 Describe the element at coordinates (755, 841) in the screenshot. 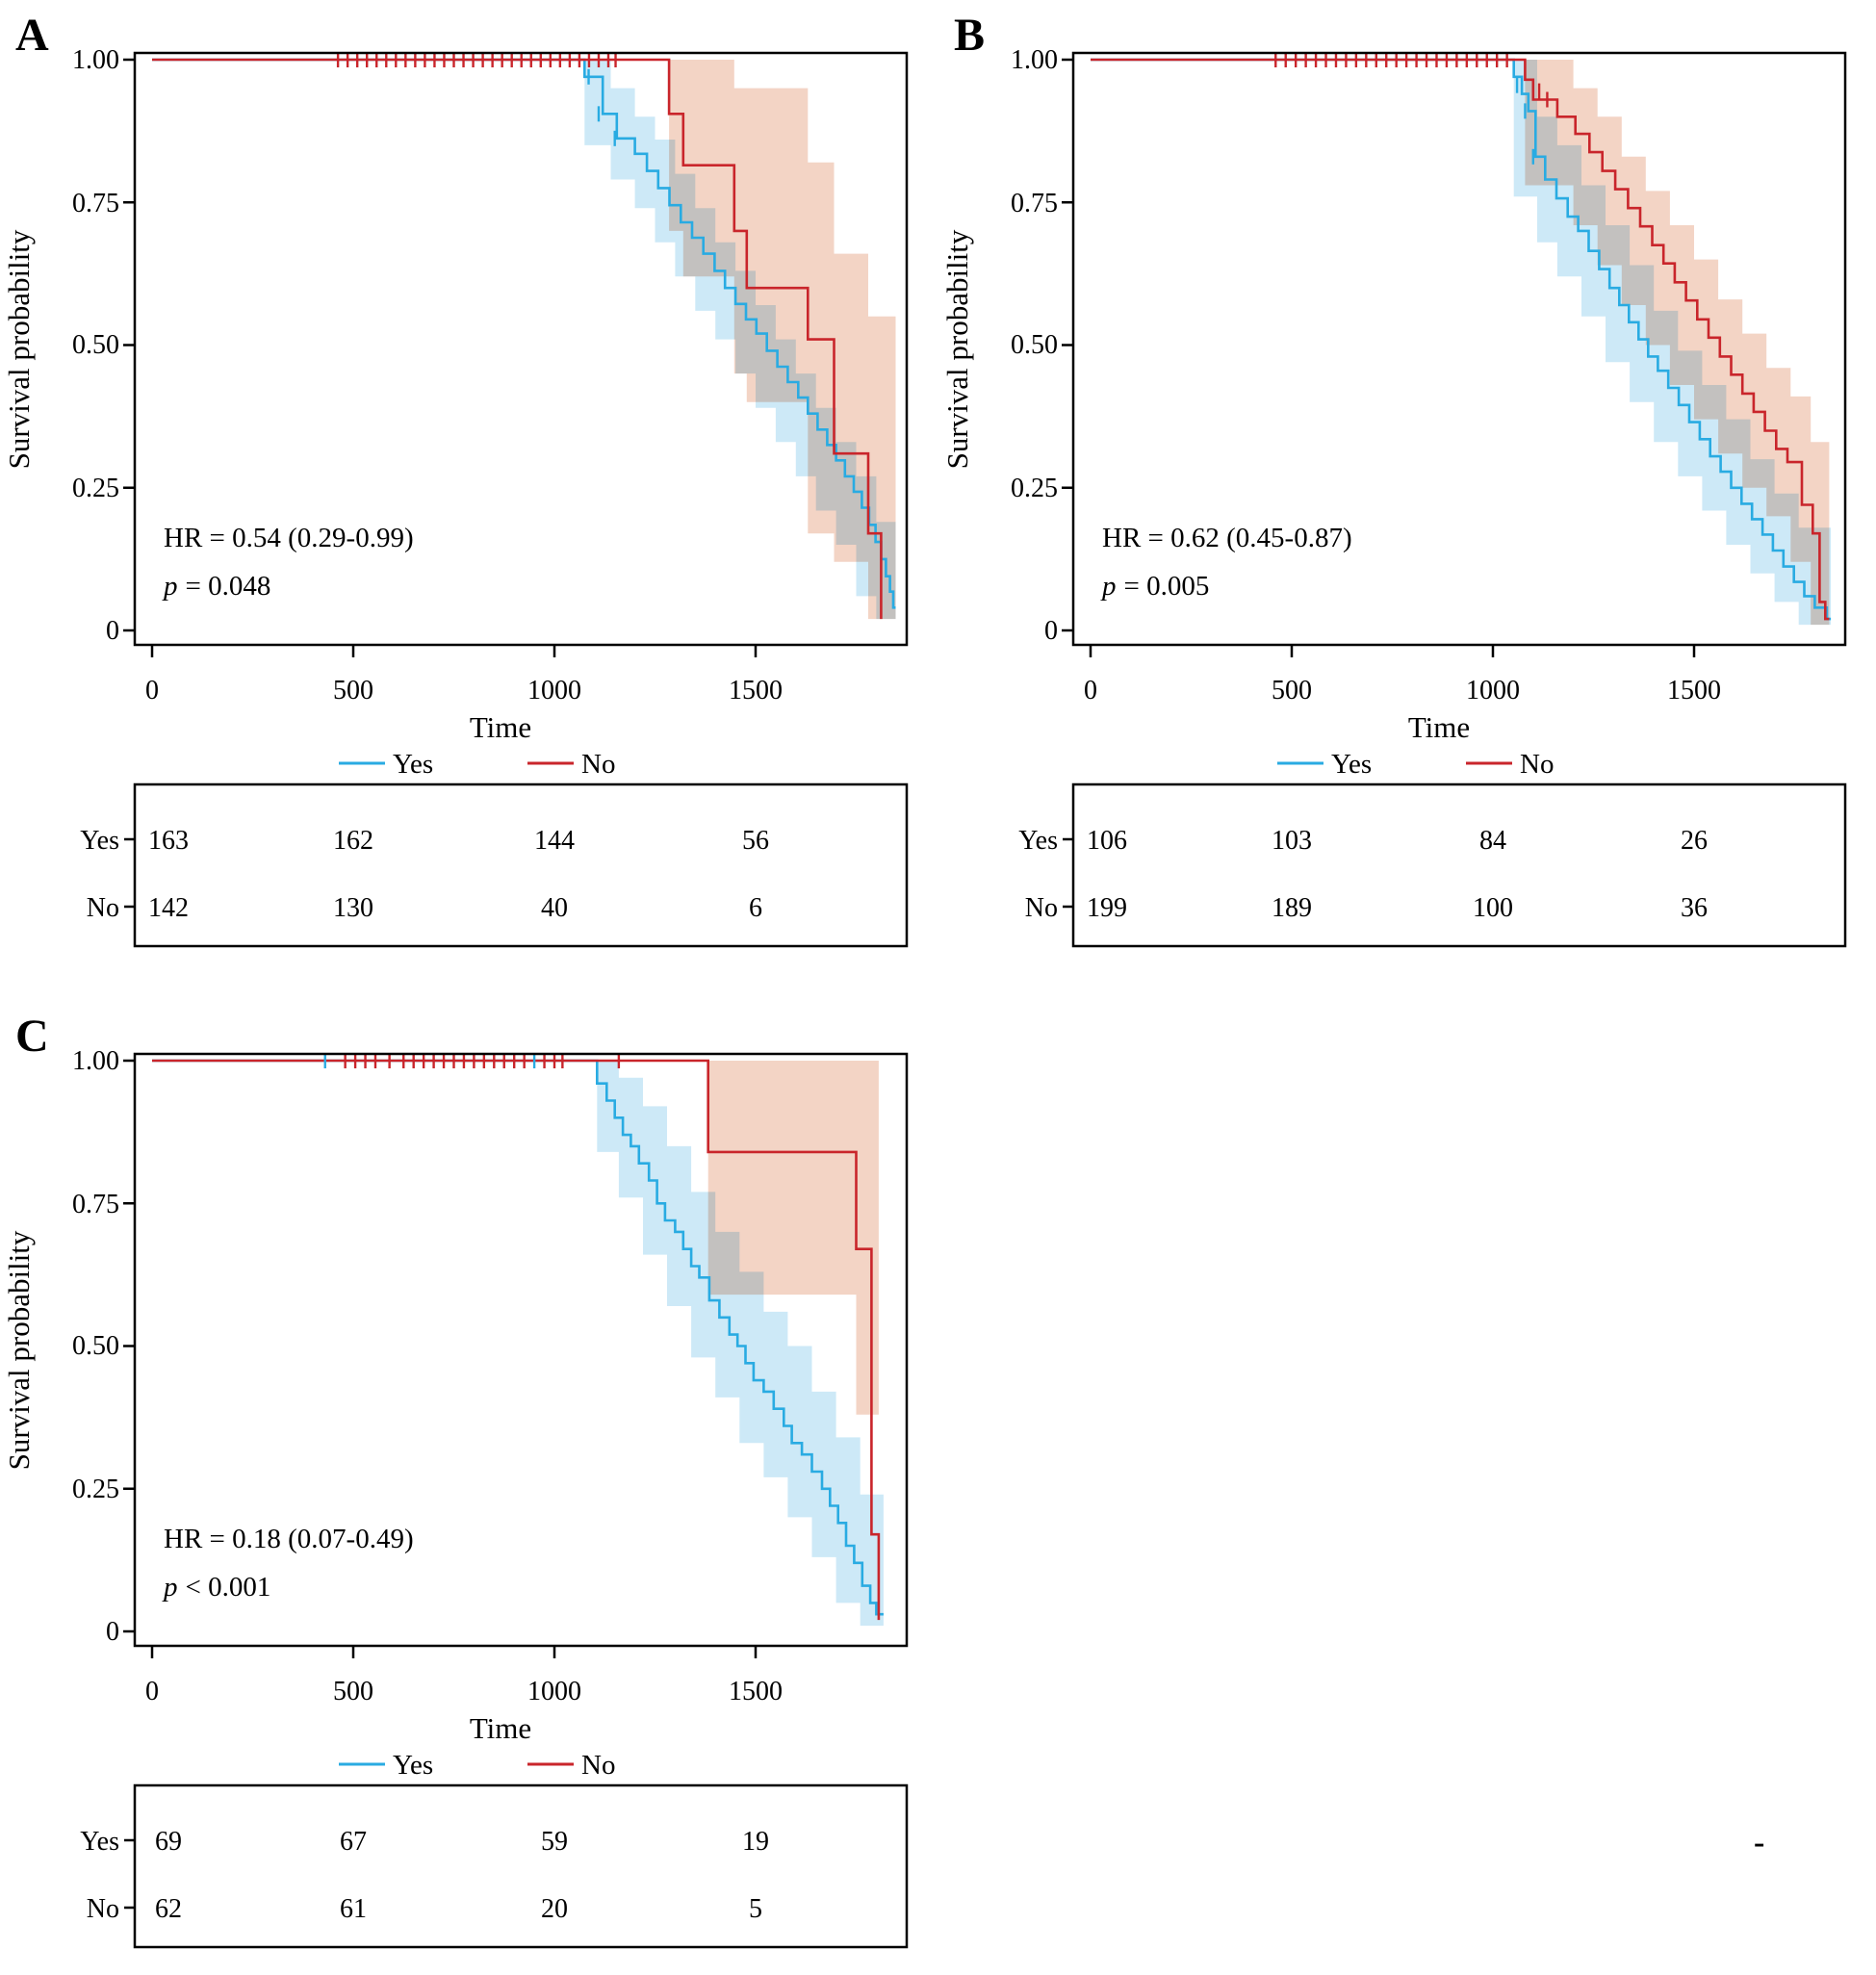

I see `risk-count: 56` at that location.